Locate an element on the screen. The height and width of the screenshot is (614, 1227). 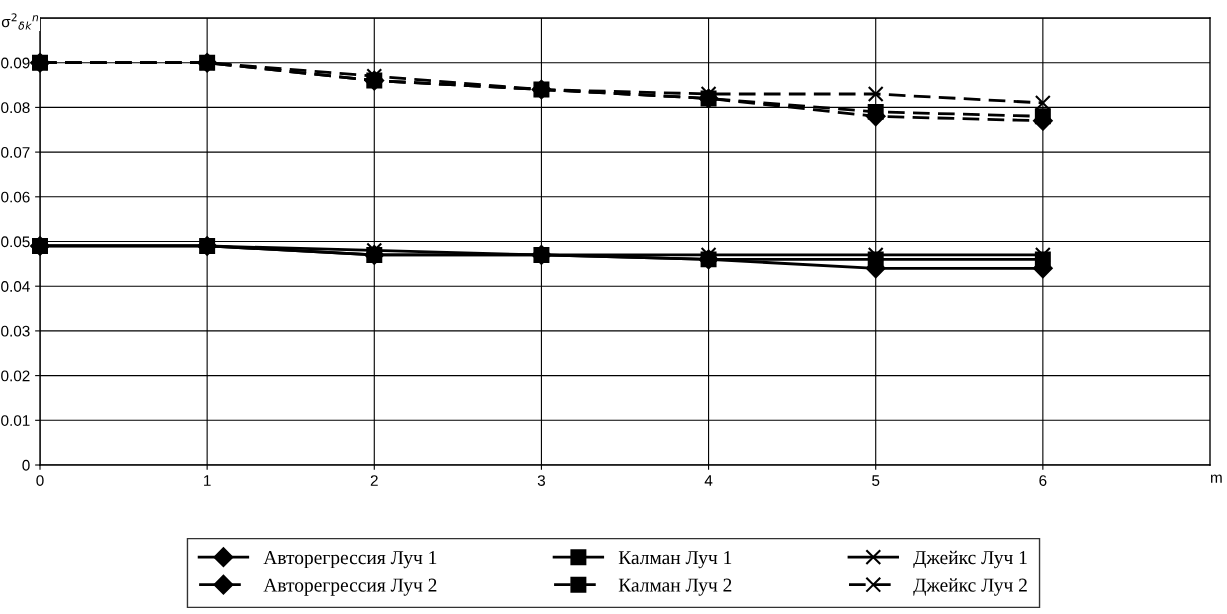
x-tick-label: 5 is located at coordinates (876, 480).